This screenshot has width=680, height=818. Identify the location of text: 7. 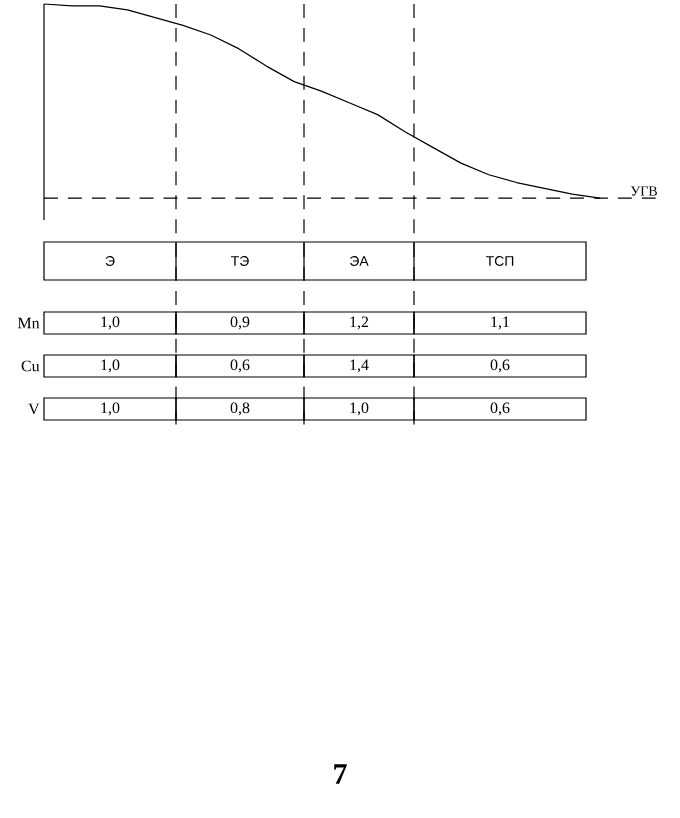
(340, 774).